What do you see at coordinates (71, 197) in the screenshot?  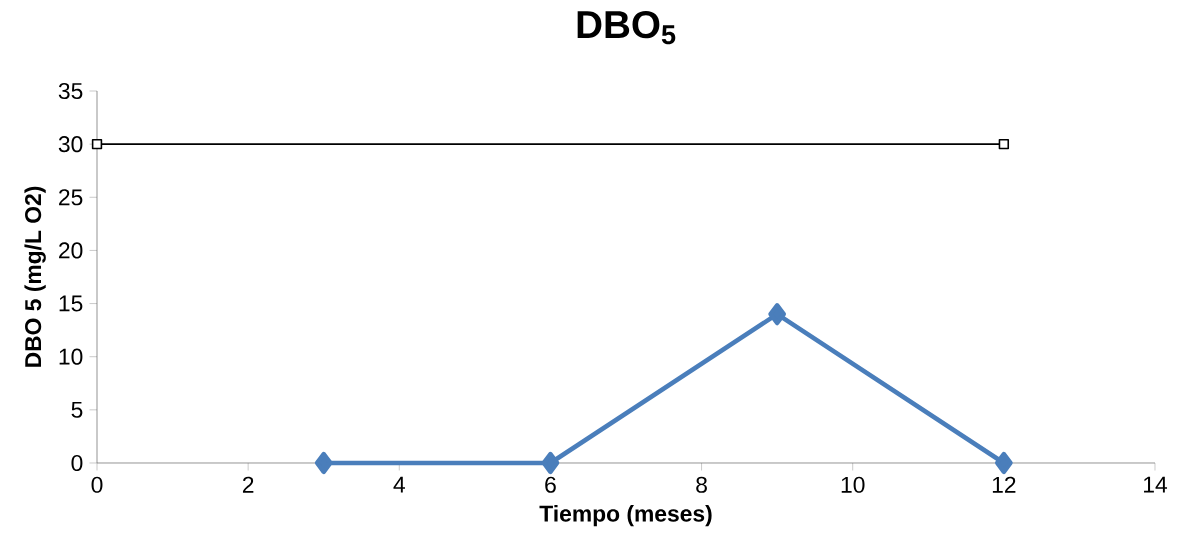 I see `y-tick-label: 25` at bounding box center [71, 197].